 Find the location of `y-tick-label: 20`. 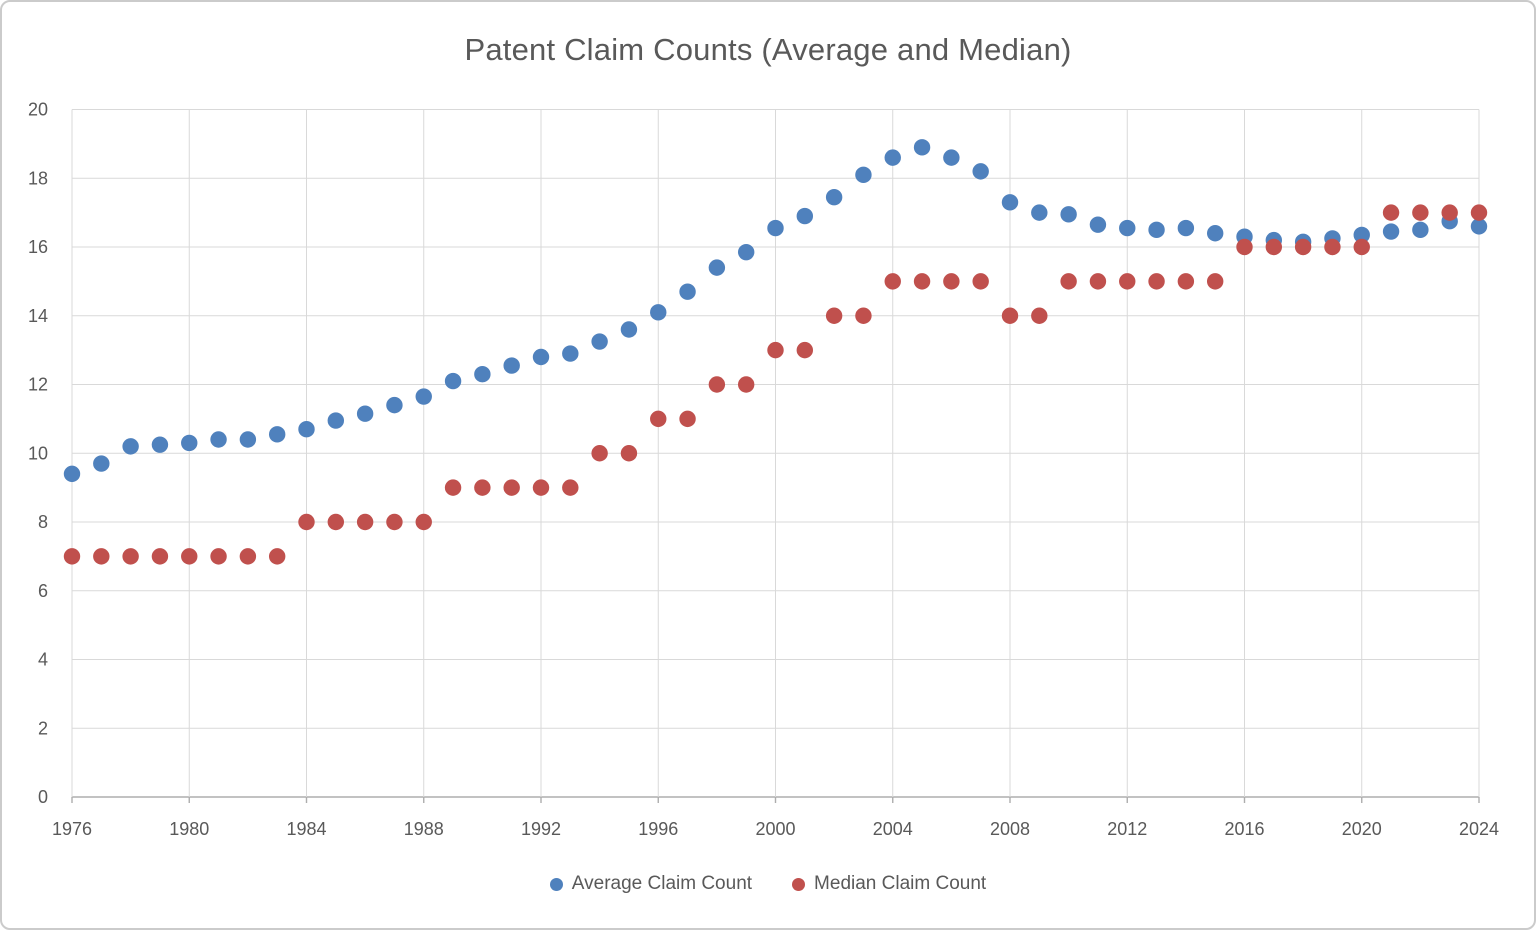

y-tick-label: 20 is located at coordinates (38, 110).